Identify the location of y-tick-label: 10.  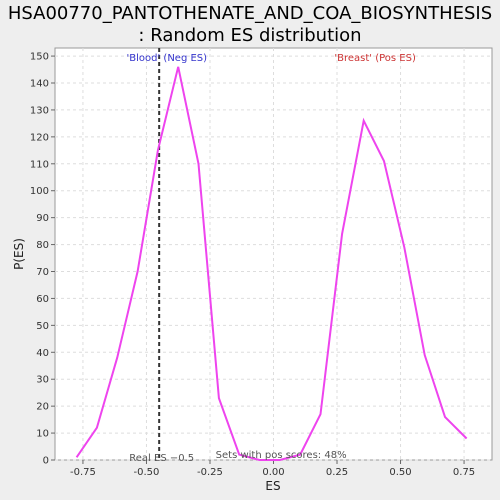
(42, 434).